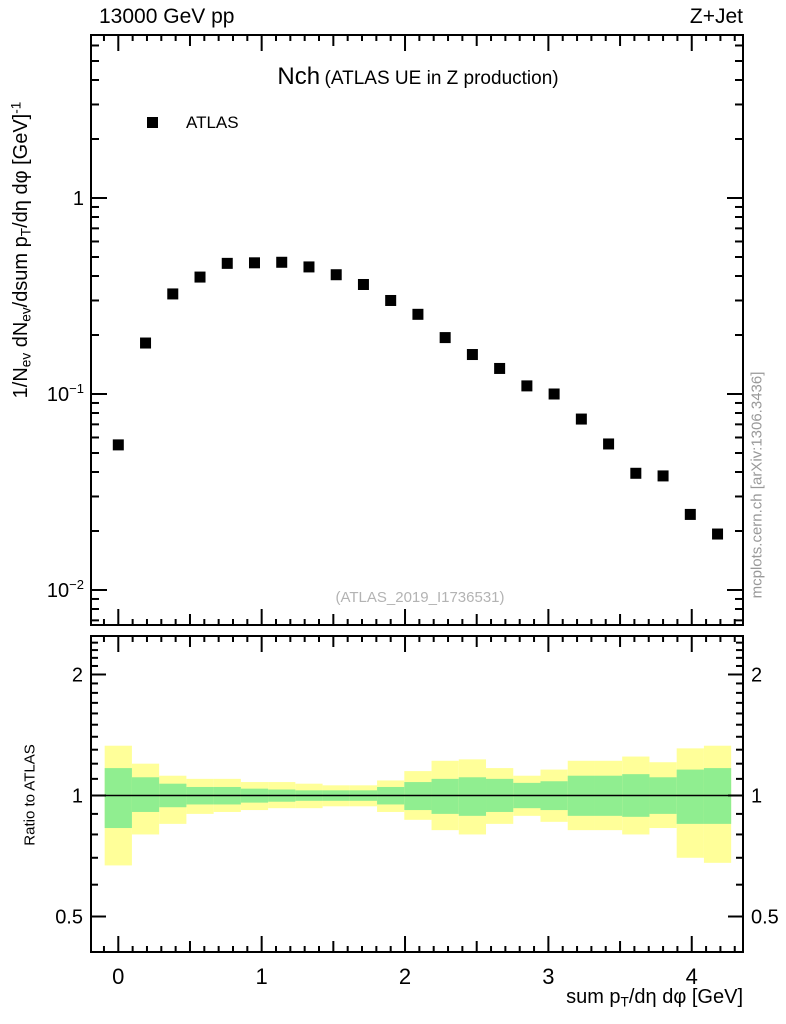  I want to click on axis-title-fragment: 1/N, so click(21, 383).